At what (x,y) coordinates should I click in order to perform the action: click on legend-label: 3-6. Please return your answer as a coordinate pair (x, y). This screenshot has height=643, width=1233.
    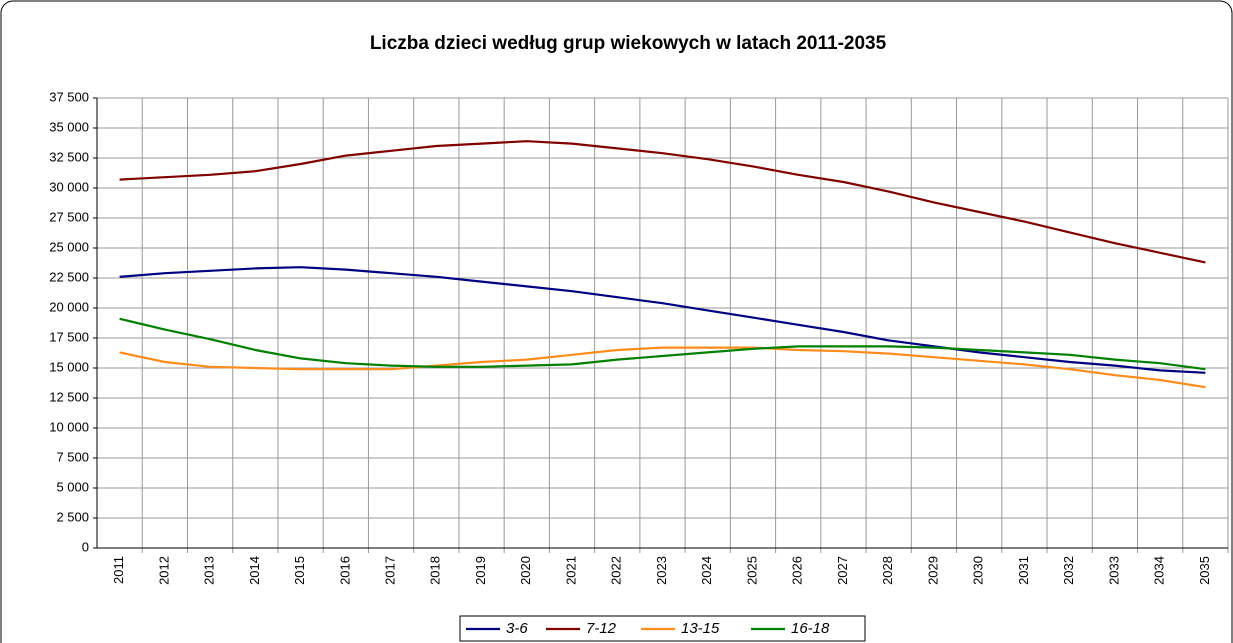
    Looking at the image, I should click on (517, 628).